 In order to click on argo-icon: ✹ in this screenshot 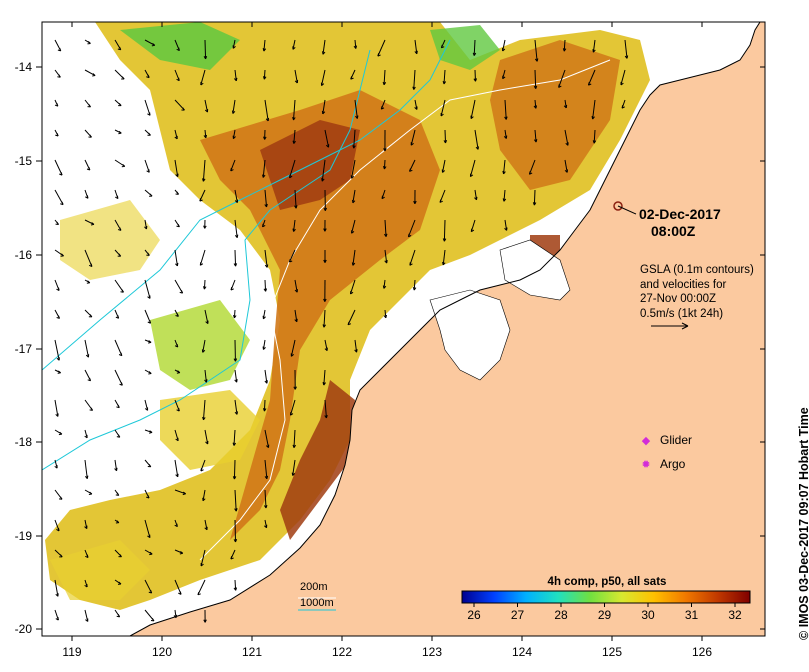, I will do `click(646, 464)`.